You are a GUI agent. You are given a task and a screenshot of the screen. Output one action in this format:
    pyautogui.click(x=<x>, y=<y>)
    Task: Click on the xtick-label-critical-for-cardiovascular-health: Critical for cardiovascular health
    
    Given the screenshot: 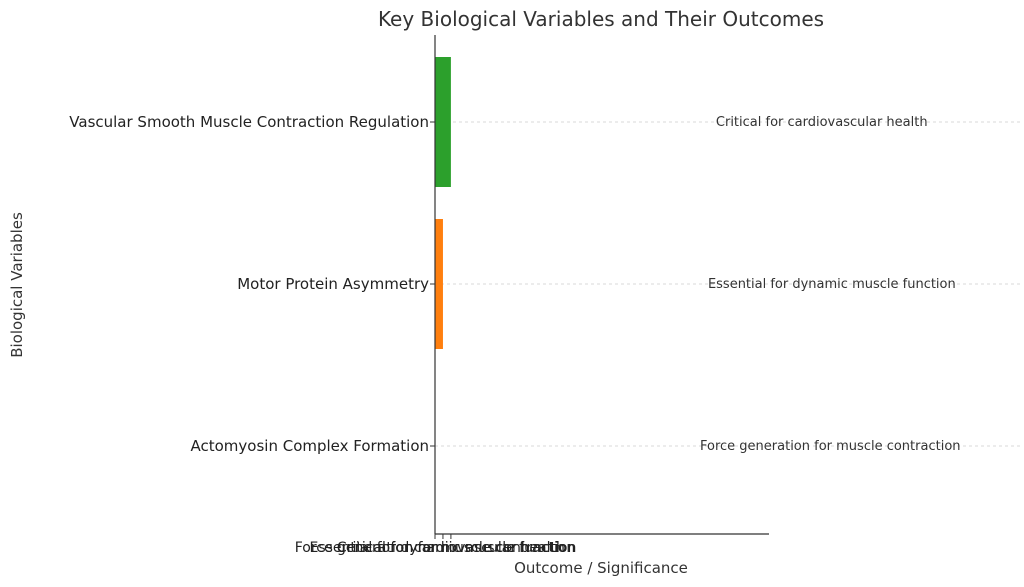 What is the action you would take?
    pyautogui.click(x=451, y=548)
    